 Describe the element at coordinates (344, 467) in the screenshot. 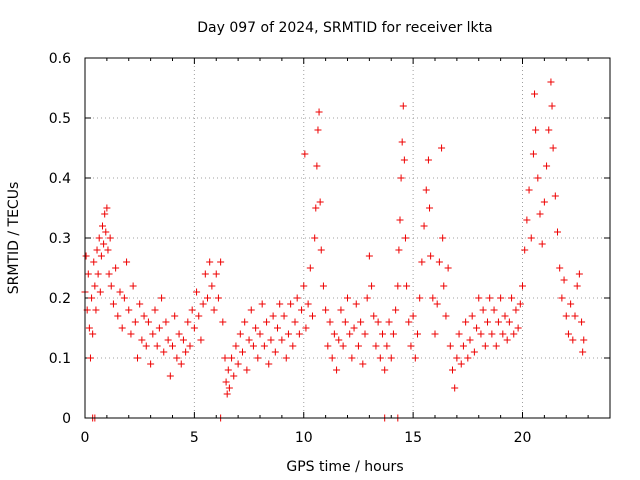

I see `x-axis-title: GPS time / hours` at that location.